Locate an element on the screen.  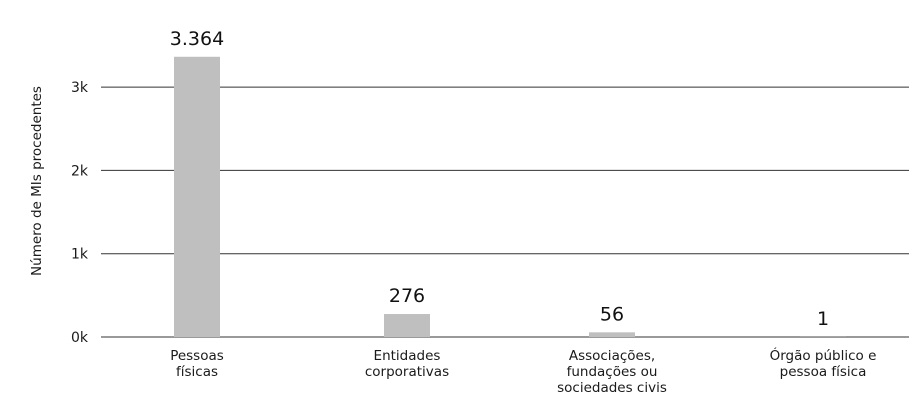
data-label: 3.364 is located at coordinates (197, 39).